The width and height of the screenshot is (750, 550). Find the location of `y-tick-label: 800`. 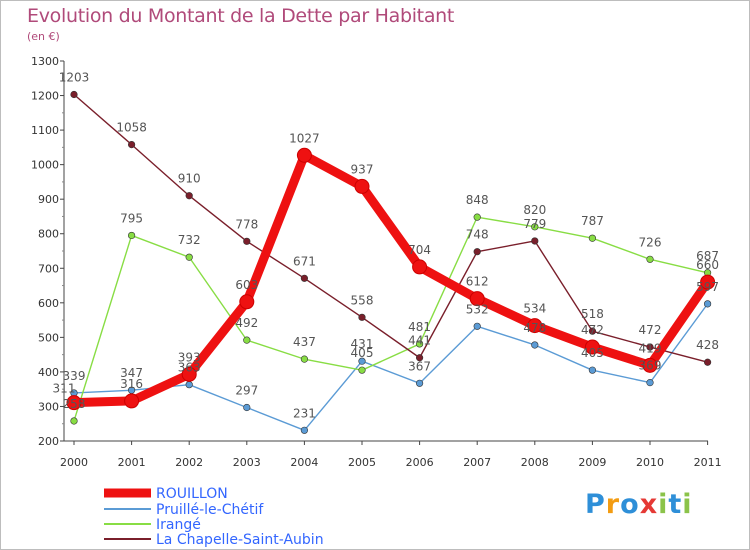

y-tick-label: 800 is located at coordinates (48, 234).